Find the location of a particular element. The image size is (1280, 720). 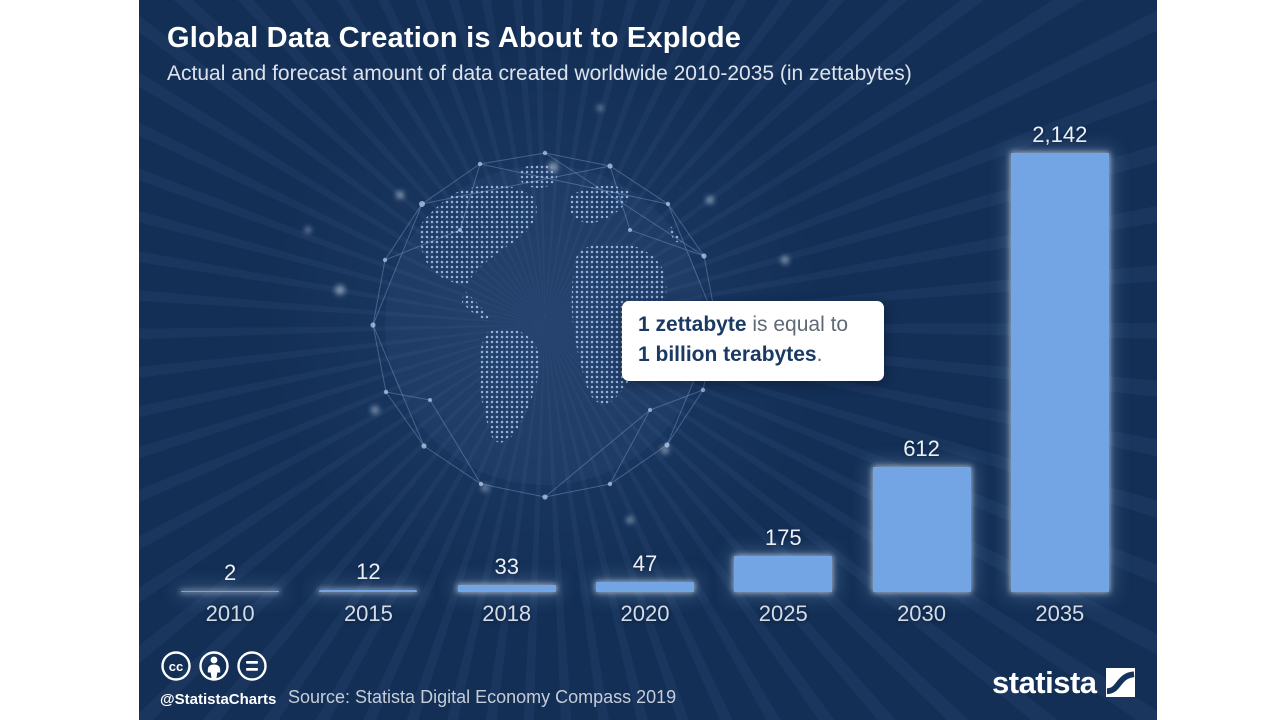

statista-logo: statista is located at coordinates (1063, 682).